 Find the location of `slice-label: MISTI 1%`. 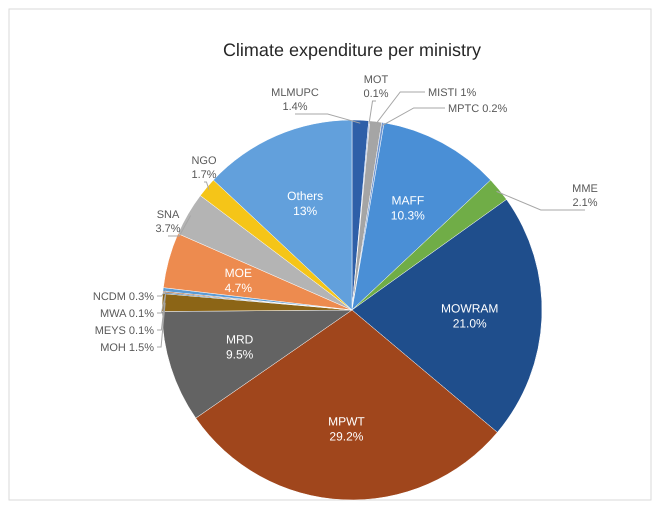

slice-label: MISTI 1% is located at coordinates (452, 93).